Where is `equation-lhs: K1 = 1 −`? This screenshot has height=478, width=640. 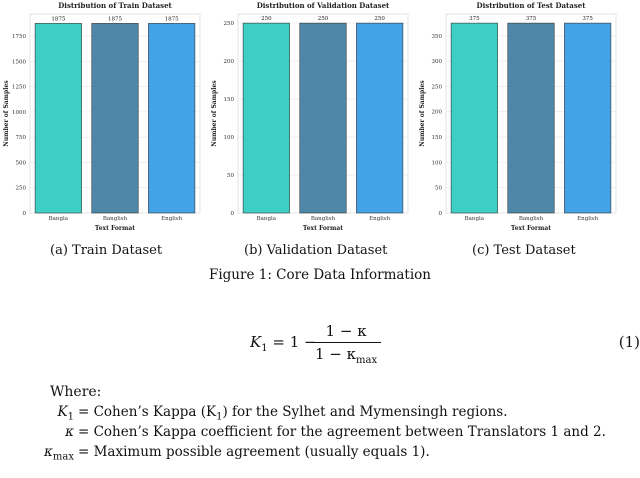 equation-lhs: K1 = 1 − is located at coordinates (283, 343).